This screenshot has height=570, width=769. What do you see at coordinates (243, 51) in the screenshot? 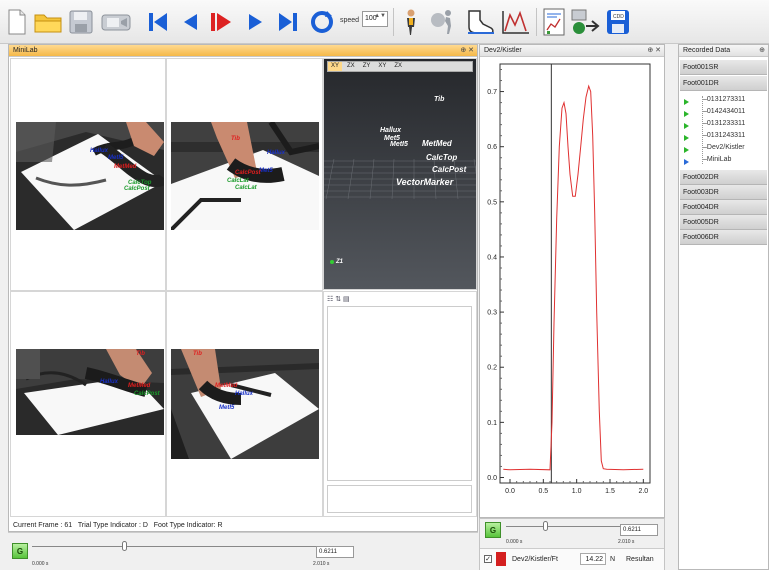
I see `minilab-title-bar: MiniLab ⊕ ✕` at bounding box center [243, 51].